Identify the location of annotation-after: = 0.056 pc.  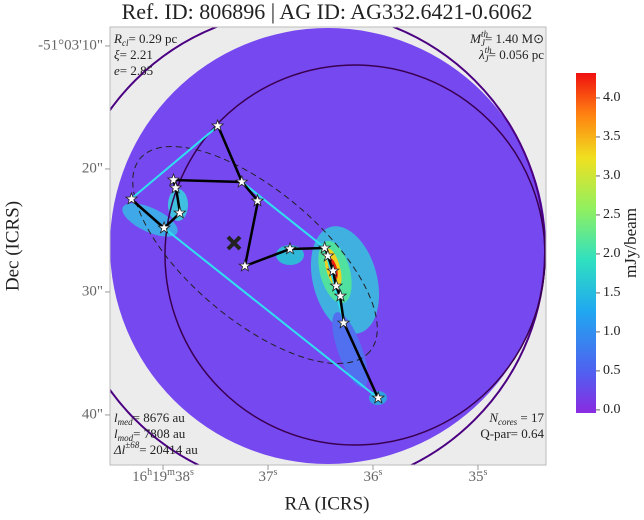
(517, 54).